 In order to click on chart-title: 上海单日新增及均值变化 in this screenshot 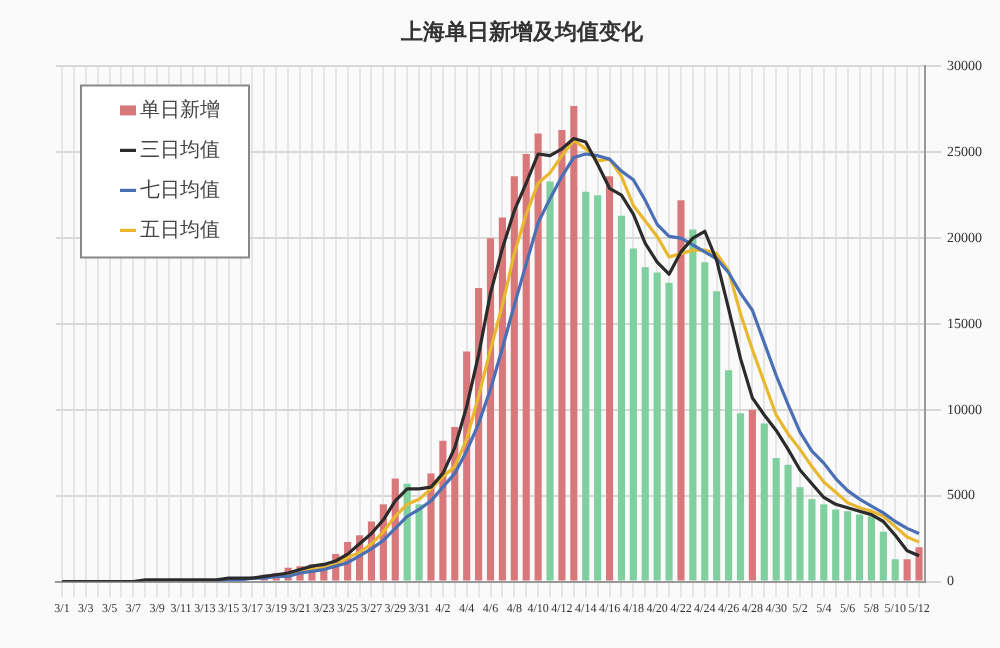, I will do `click(522, 31)`.